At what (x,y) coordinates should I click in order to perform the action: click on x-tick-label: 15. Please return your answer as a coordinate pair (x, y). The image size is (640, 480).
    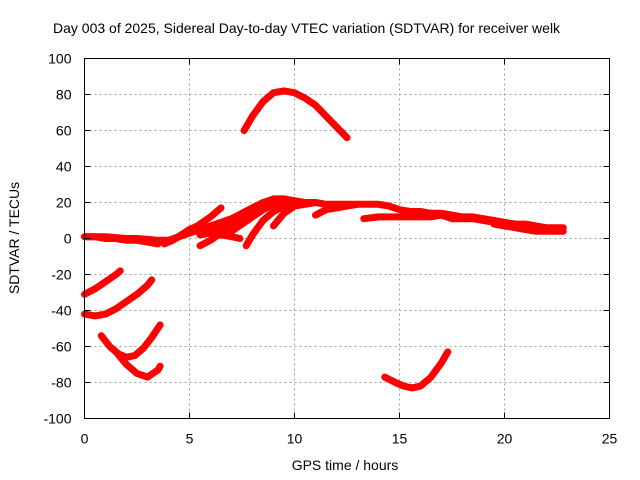
    Looking at the image, I should click on (400, 439).